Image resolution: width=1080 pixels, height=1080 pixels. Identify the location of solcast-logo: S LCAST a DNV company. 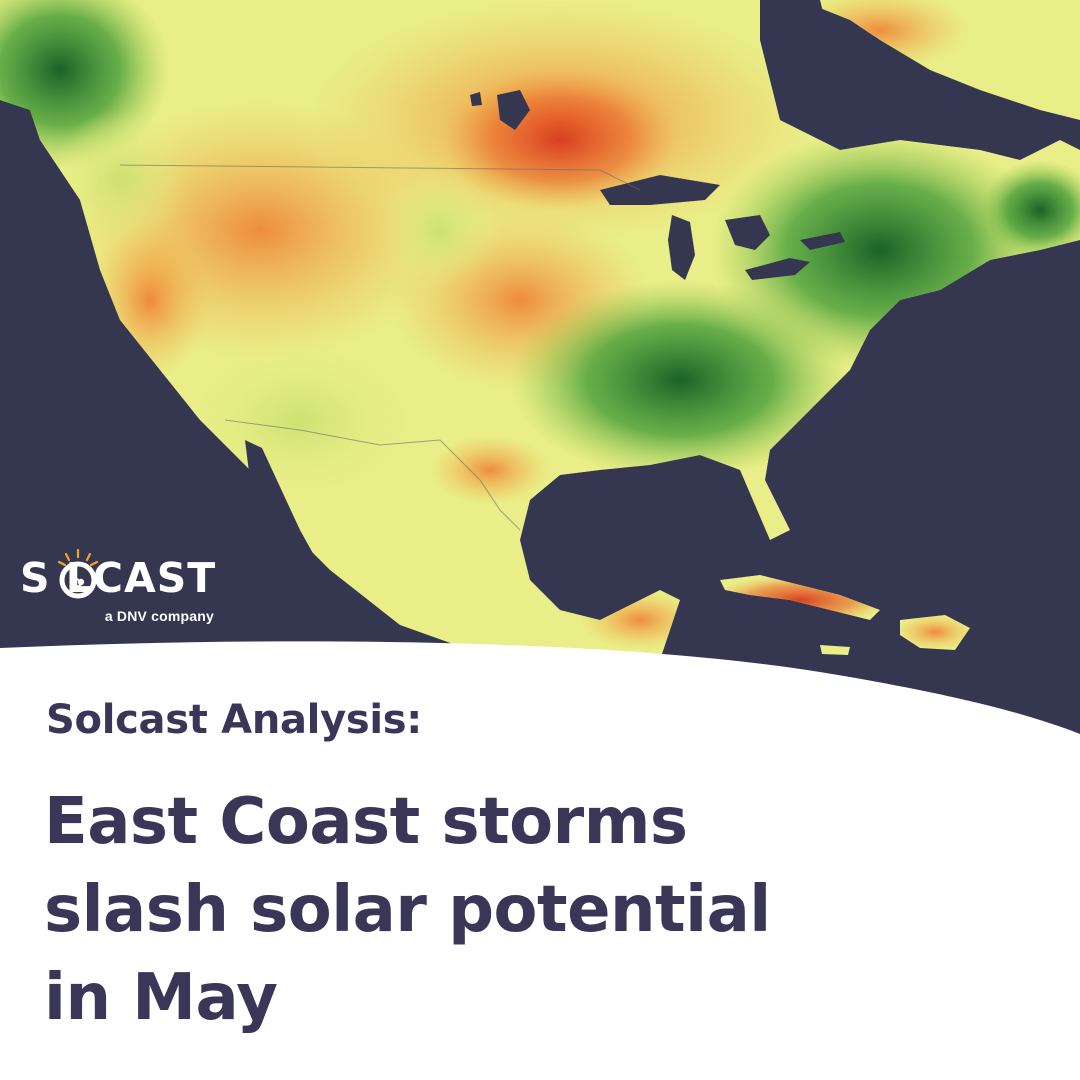
(120, 593).